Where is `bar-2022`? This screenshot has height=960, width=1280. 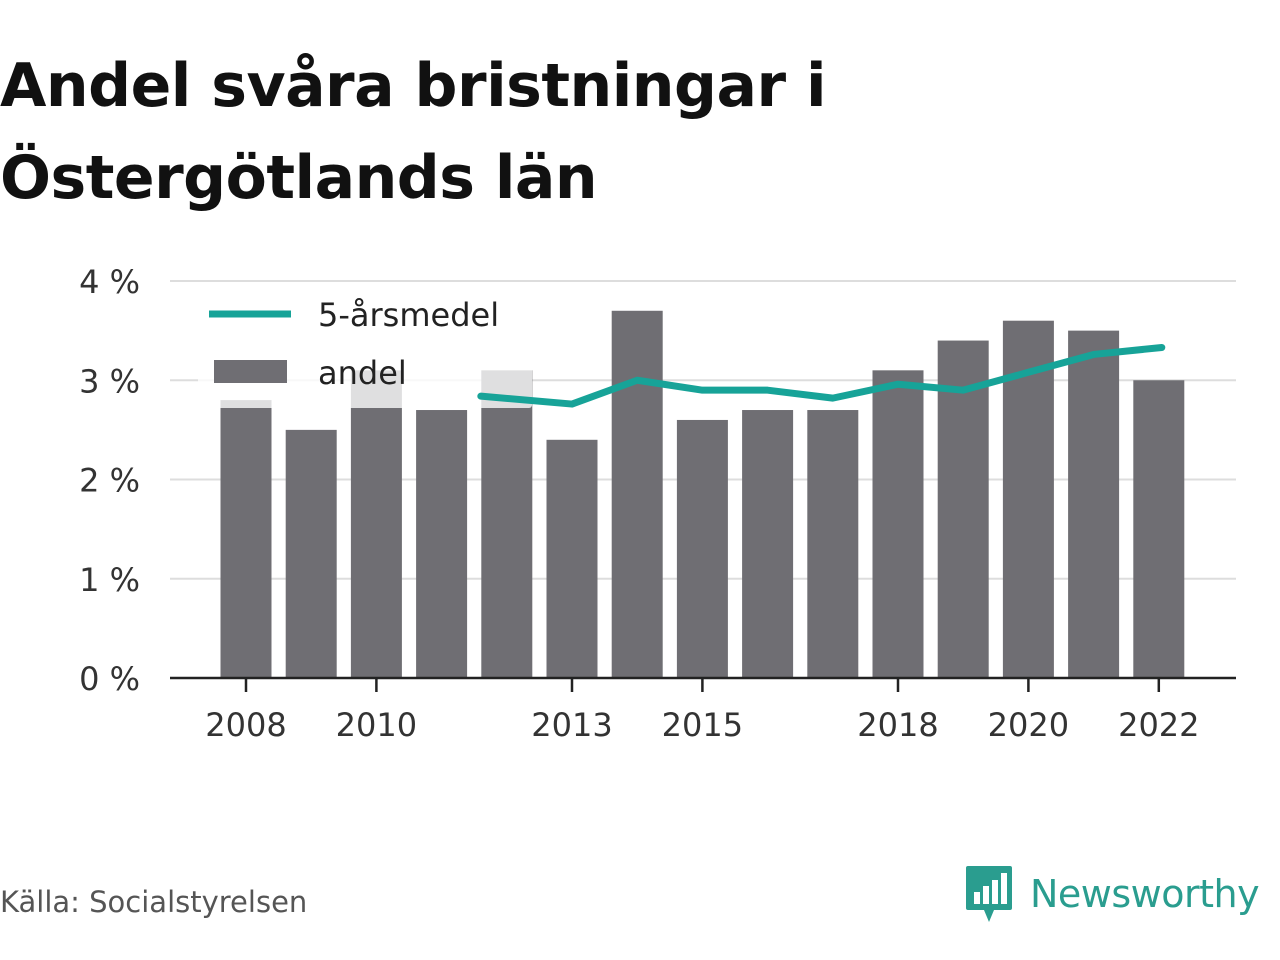 bar-2022 is located at coordinates (1159, 529).